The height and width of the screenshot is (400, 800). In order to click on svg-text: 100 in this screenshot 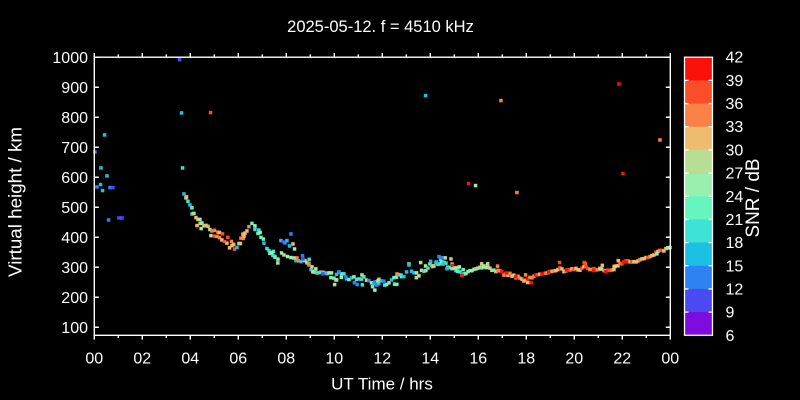, I will do `click(74, 328)`.